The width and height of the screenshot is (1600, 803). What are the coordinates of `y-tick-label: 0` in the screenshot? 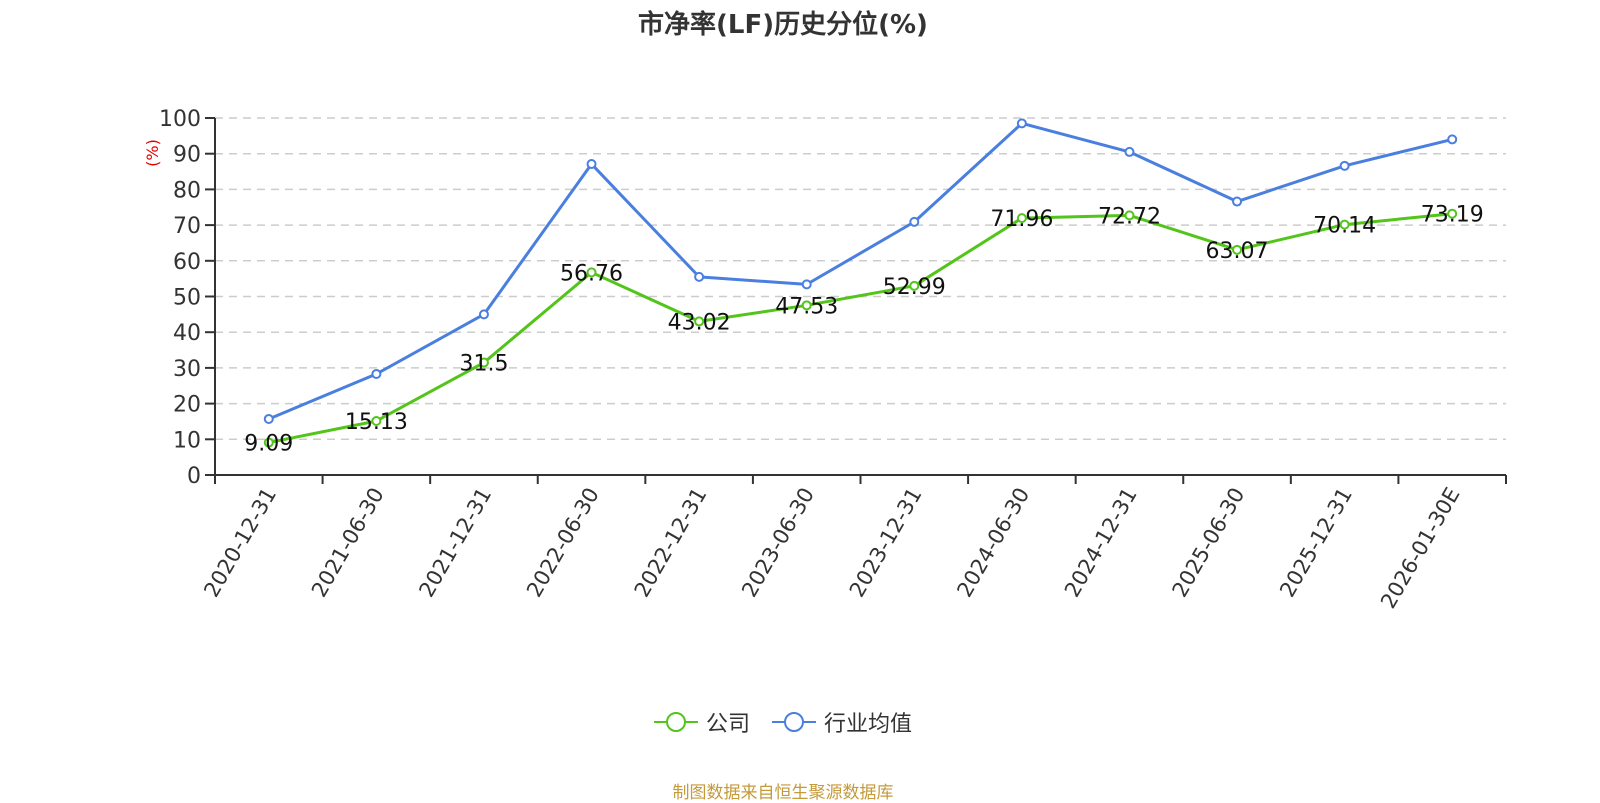 It's located at (194, 476).